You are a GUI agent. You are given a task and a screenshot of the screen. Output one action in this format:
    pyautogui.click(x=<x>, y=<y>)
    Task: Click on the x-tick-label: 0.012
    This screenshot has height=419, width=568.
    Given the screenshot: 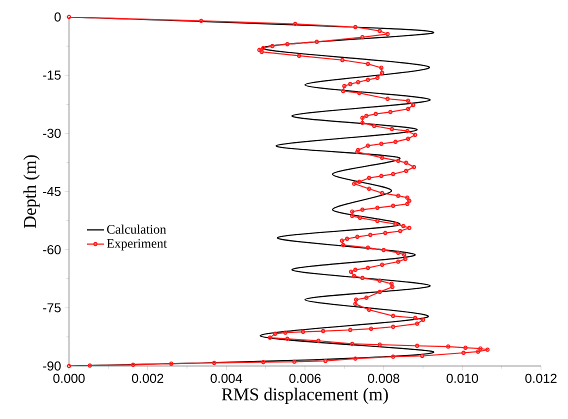 What is the action you would take?
    pyautogui.click(x=541, y=378)
    